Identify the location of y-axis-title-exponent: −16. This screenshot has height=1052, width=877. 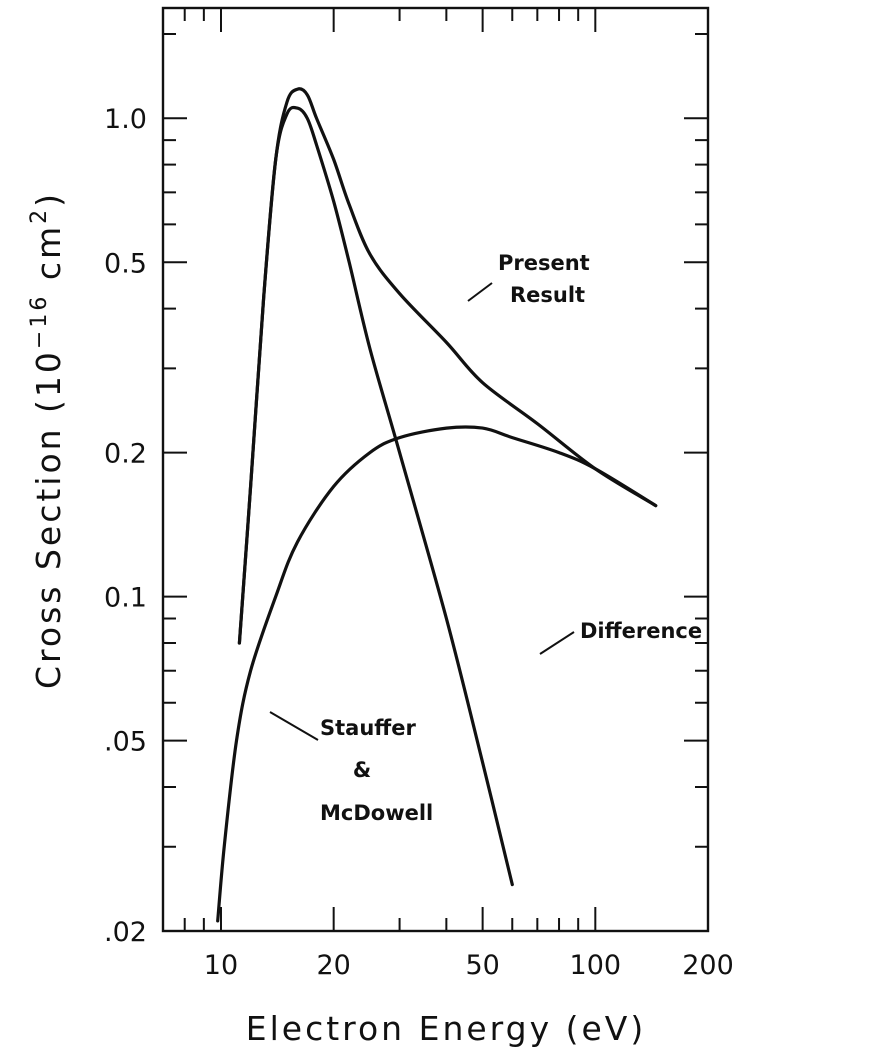
(39, 321).